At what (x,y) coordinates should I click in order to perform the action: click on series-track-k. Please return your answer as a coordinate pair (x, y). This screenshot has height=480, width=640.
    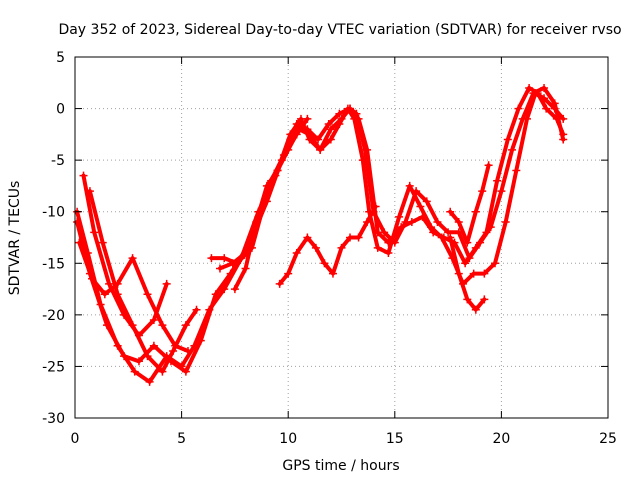
    Looking at the image, I should click on (469, 204).